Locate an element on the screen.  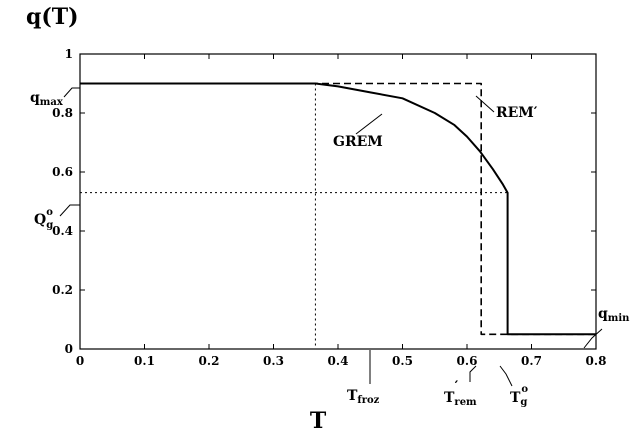
chart-title: q(T) is located at coordinates (52, 17).